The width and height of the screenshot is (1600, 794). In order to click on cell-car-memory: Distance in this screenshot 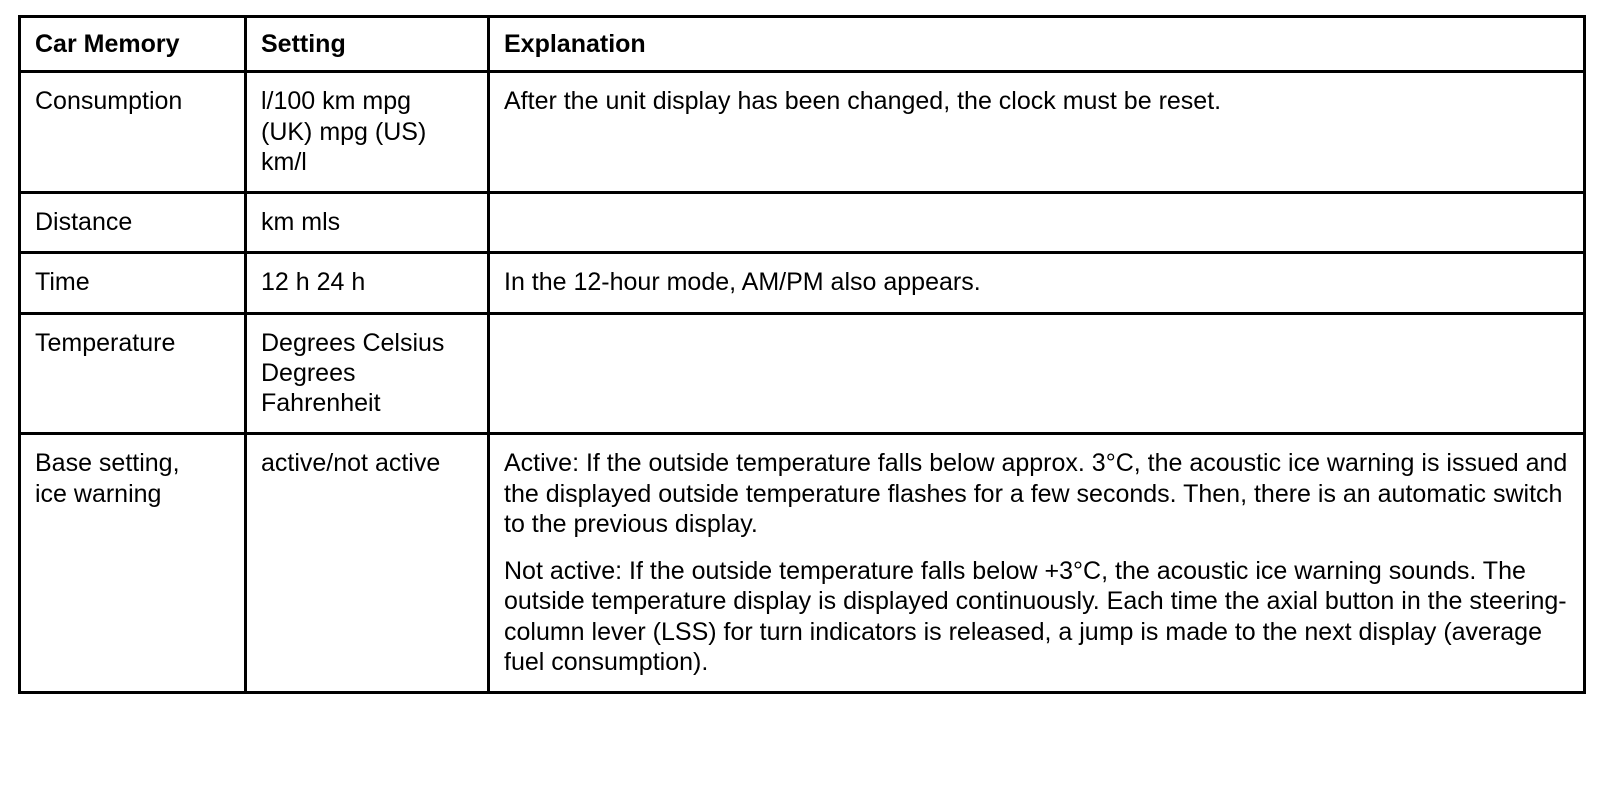, I will do `click(132, 222)`.